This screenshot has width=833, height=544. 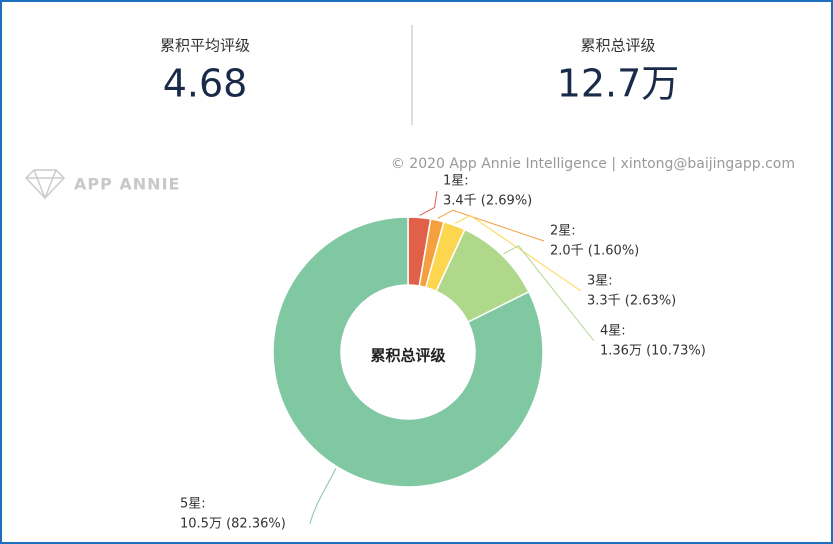 What do you see at coordinates (631, 301) in the screenshot?
I see `slice-value-label: 3.3千 (2.63%)` at bounding box center [631, 301].